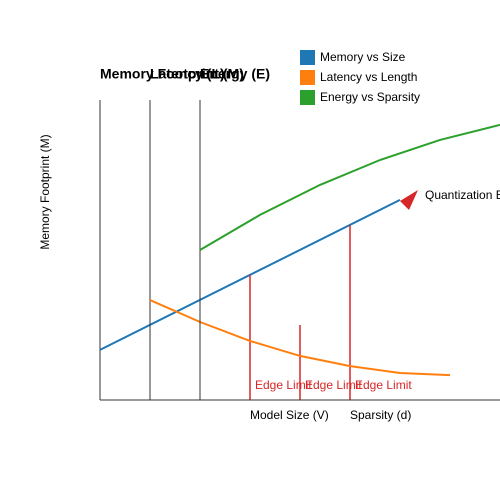 The image size is (500, 500). Describe the element at coordinates (370, 97) in the screenshot. I see `legend-label: Energy vs Sparsity` at that location.